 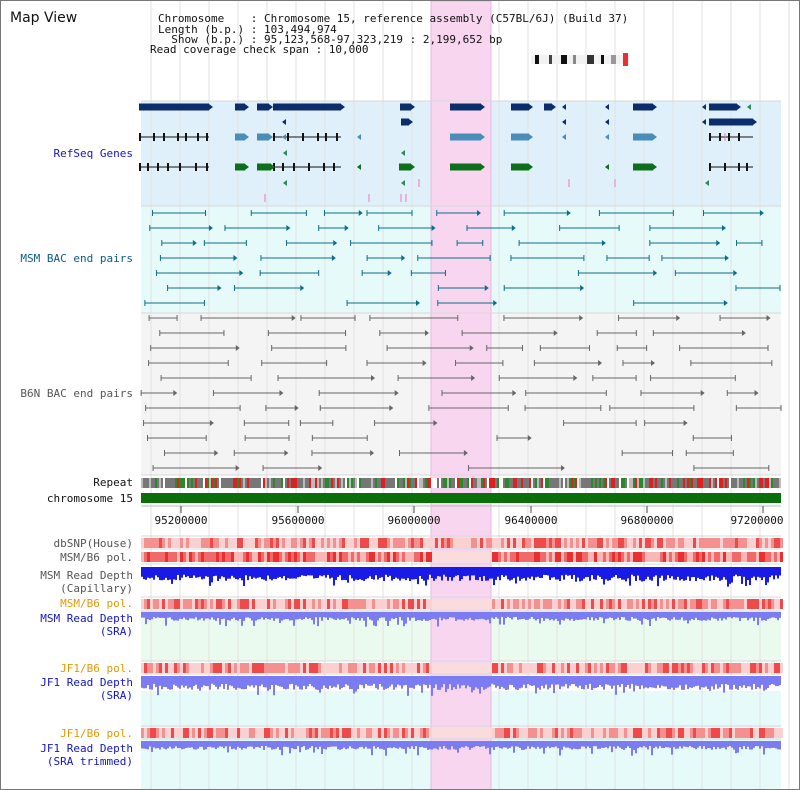 What do you see at coordinates (154, 137) in the screenshot?
I see `gene-exon` at bounding box center [154, 137].